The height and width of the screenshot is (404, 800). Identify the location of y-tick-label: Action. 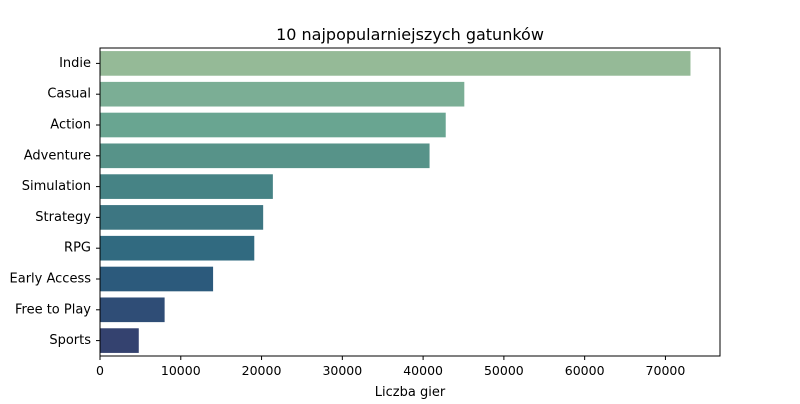
(70, 125).